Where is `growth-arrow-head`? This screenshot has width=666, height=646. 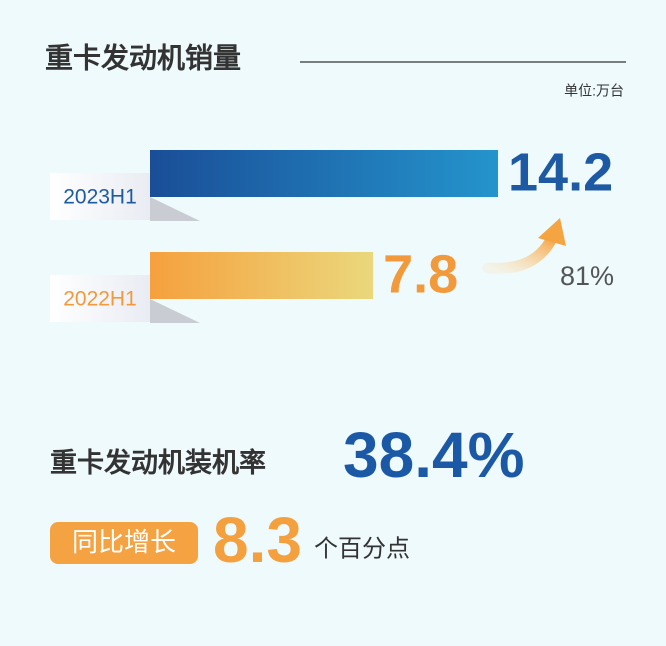
growth-arrow-head is located at coordinates (552, 232).